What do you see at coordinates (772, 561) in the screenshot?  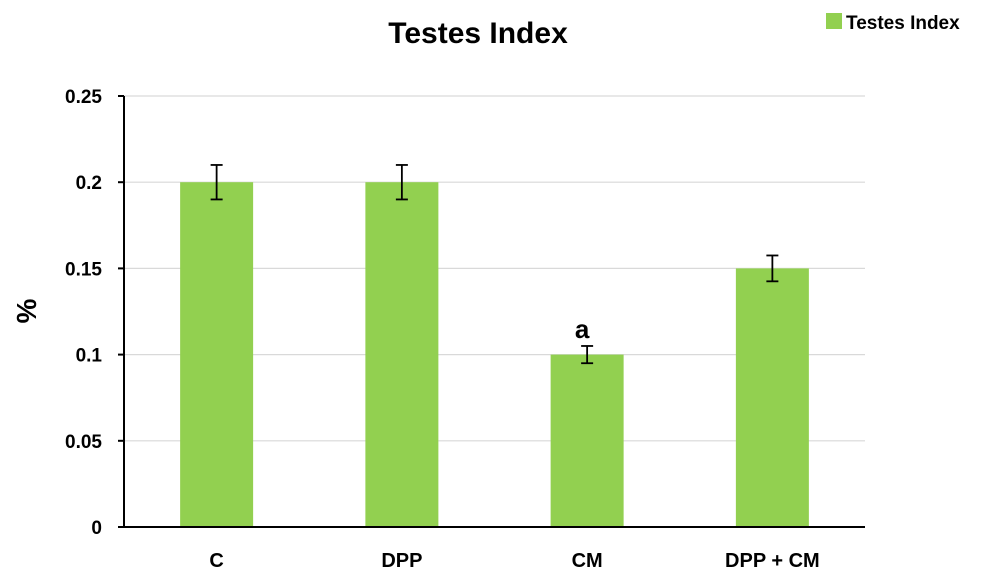 I see `x-tick-label: DPP + CM` at bounding box center [772, 561].